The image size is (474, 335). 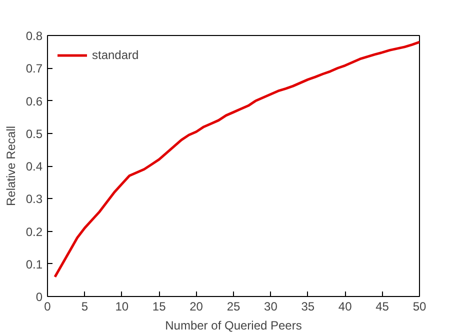 What do you see at coordinates (34, 231) in the screenshot?
I see `y-tick-label: 0.2` at bounding box center [34, 231].